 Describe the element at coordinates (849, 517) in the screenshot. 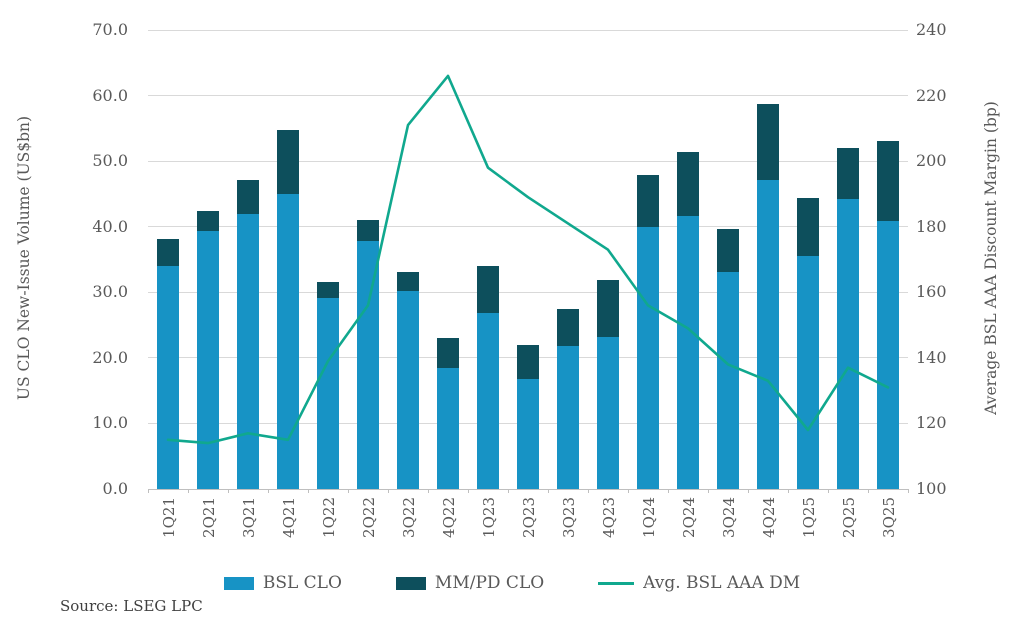

I see `x-axis-tick-label: 2Q25` at that location.